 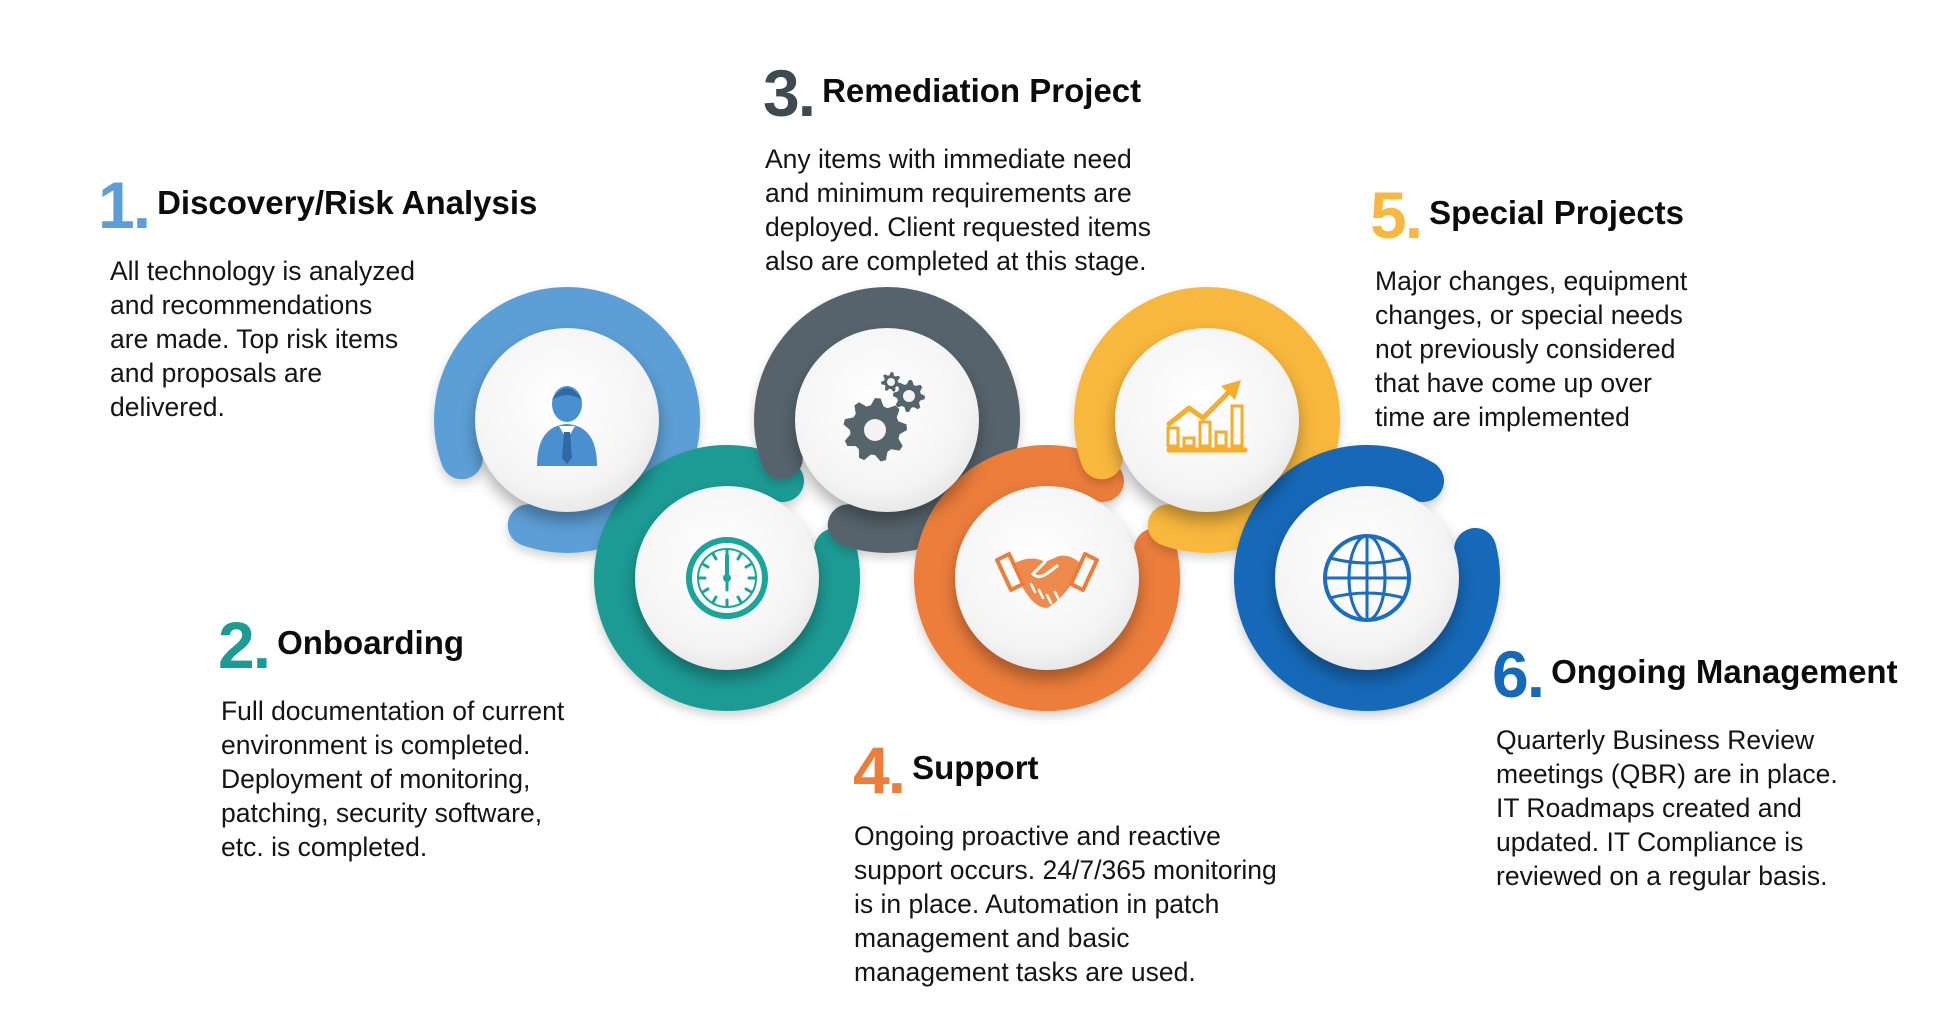 I want to click on step-3-heading: 3. Remediation Project, so click(x=957, y=93).